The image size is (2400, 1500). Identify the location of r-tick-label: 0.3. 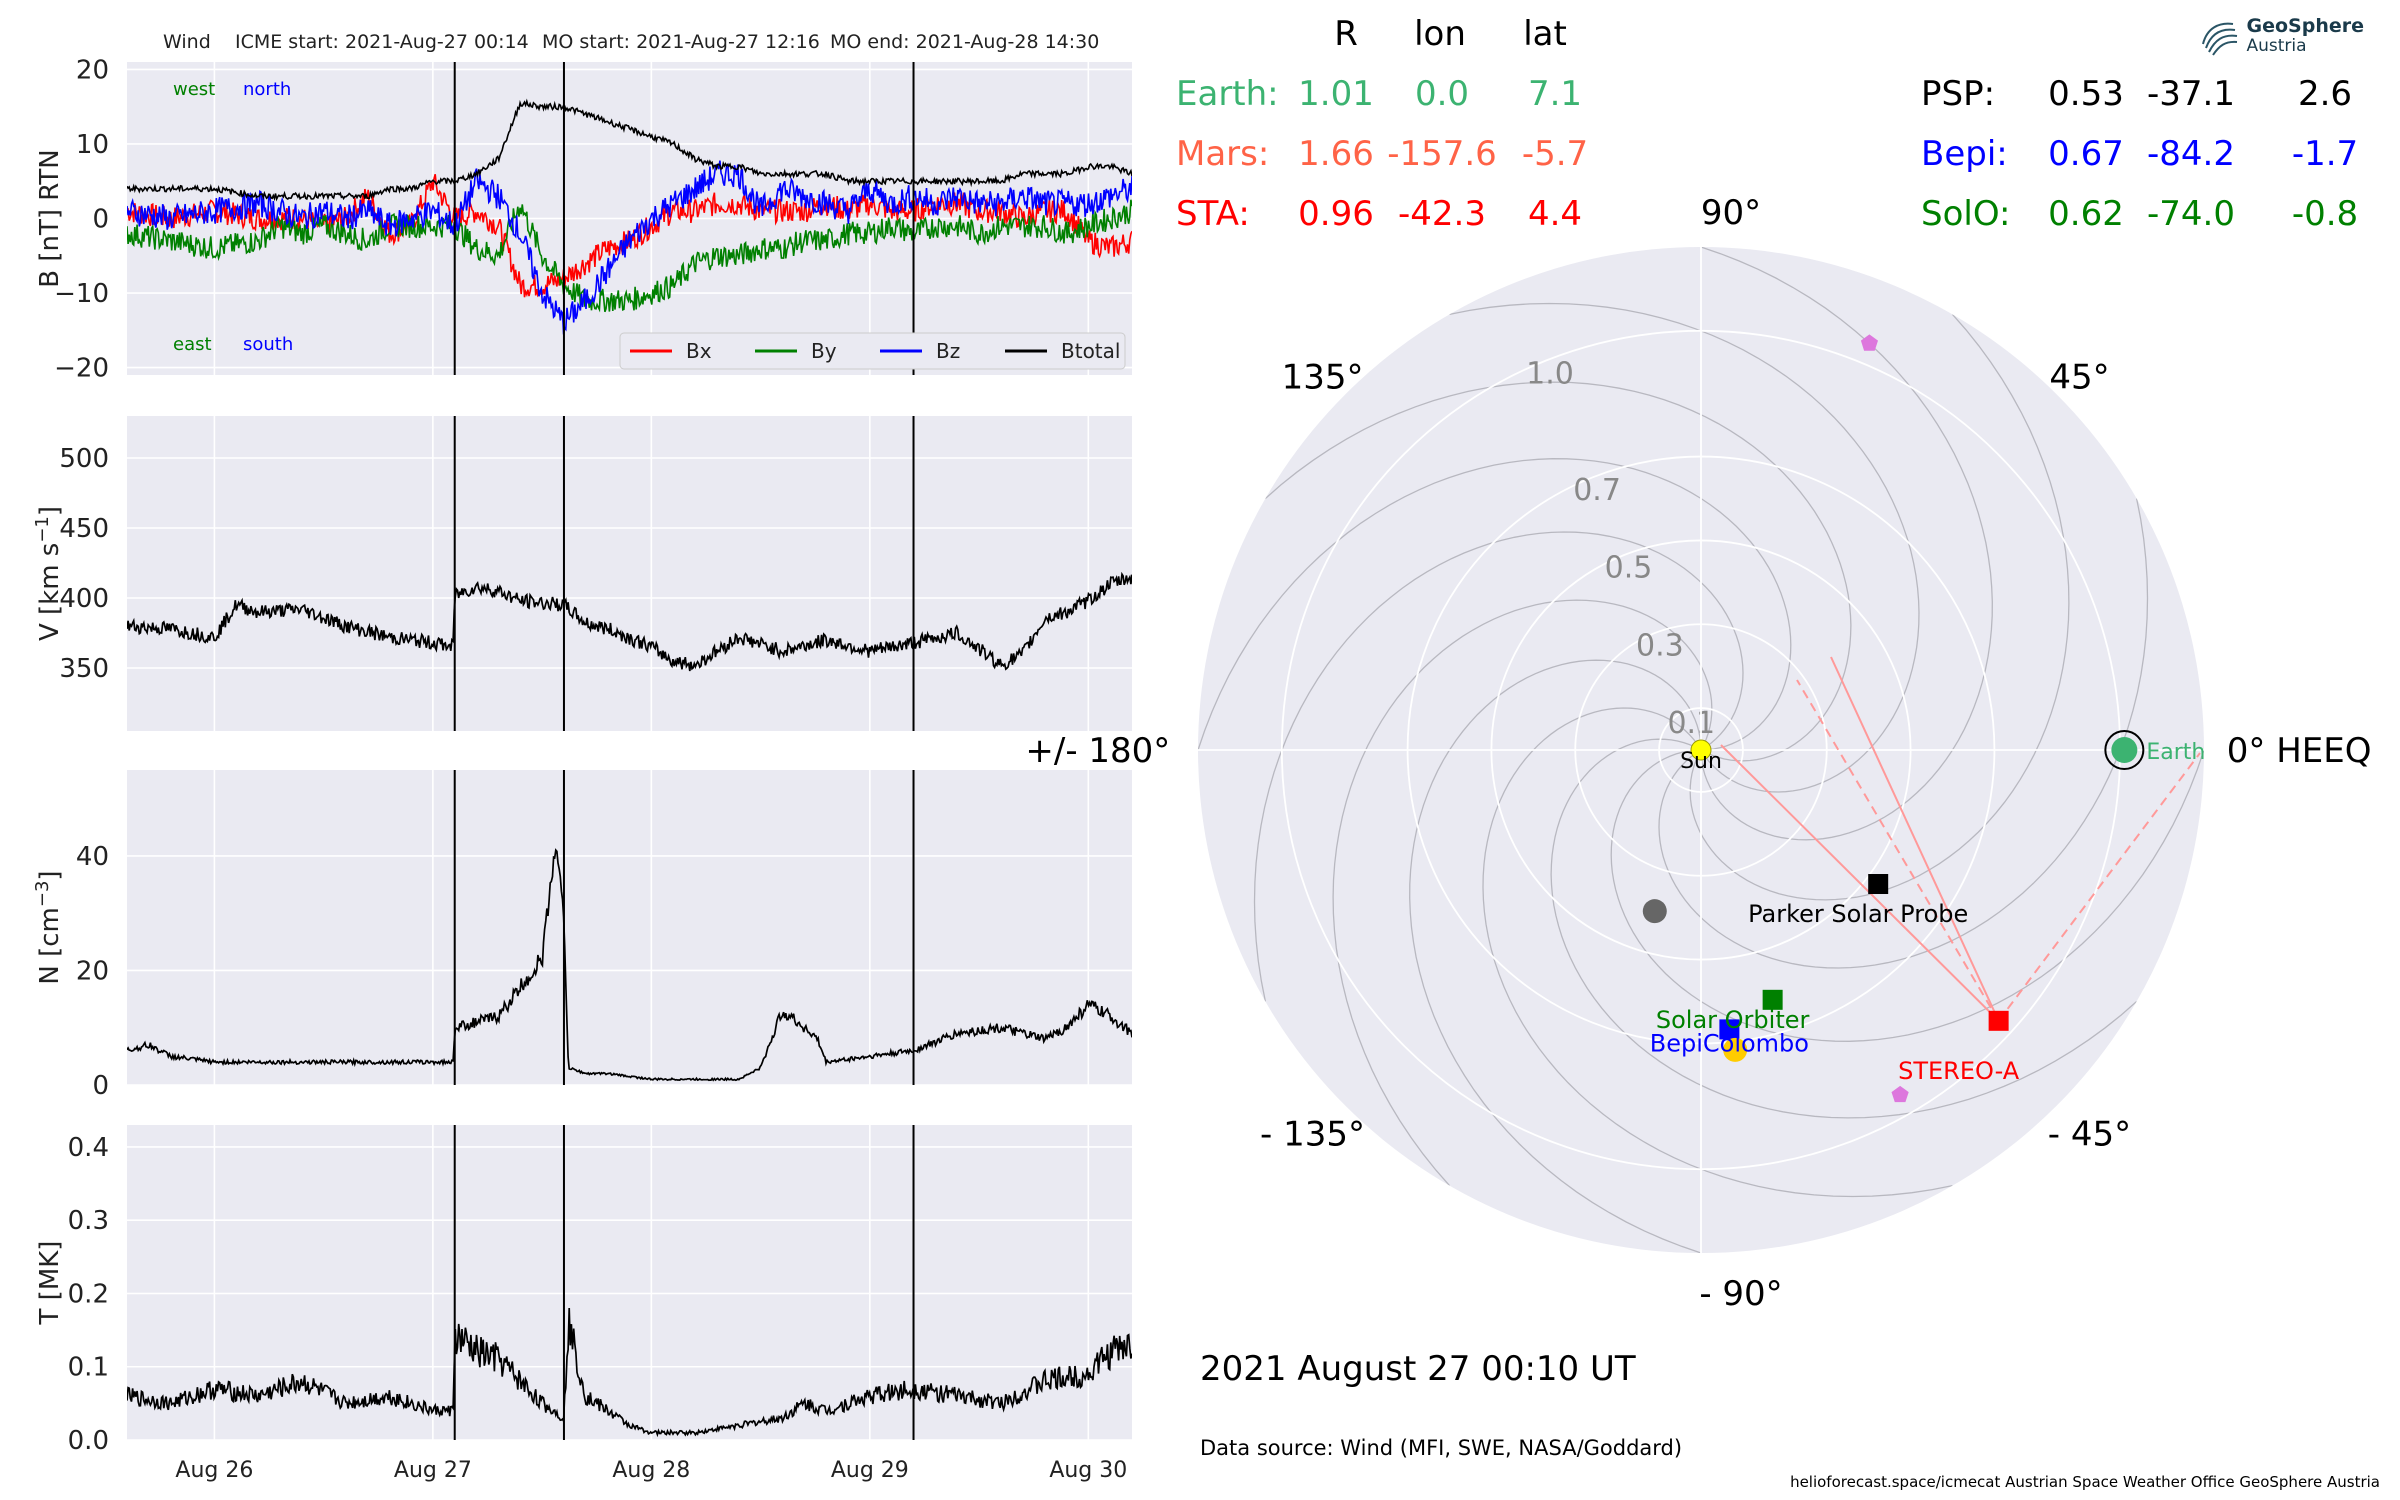
(1660, 645).